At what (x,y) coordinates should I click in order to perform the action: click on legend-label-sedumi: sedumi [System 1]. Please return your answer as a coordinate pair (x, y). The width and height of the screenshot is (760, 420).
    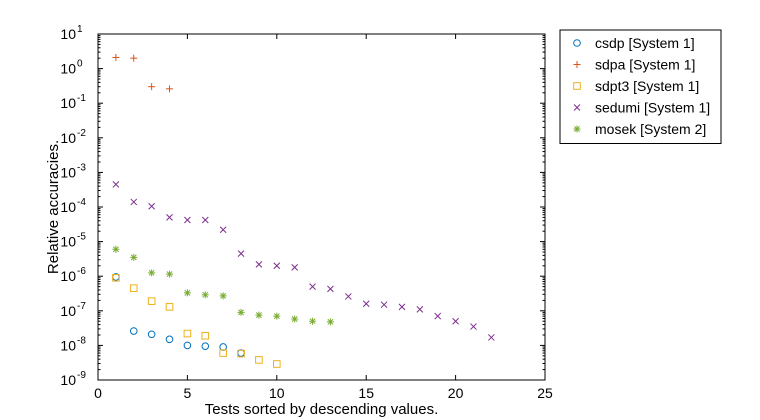
    Looking at the image, I should click on (652, 108).